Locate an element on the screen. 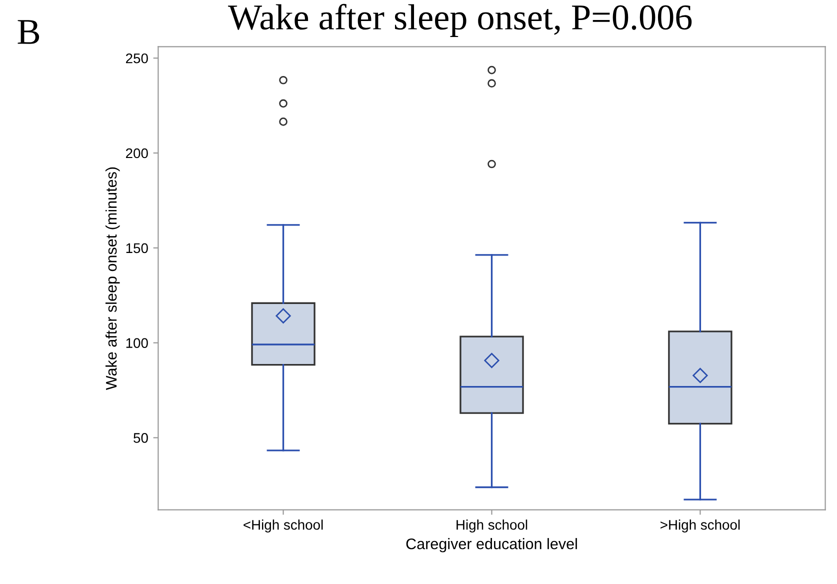 The width and height of the screenshot is (837, 584). x-tick-label: >High school is located at coordinates (700, 526).